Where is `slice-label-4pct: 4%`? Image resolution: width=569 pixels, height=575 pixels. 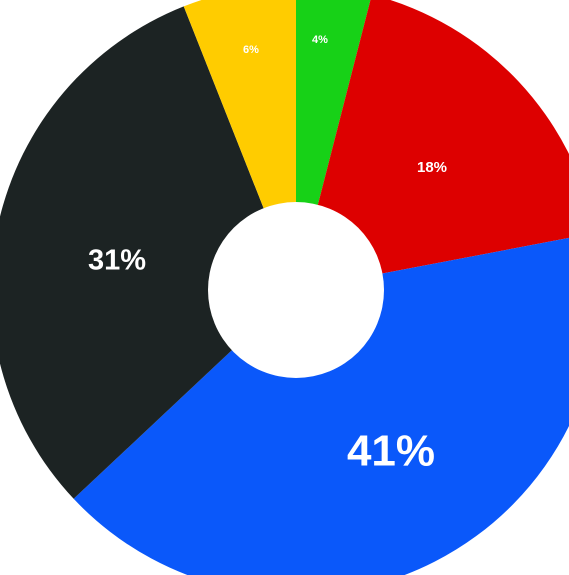 slice-label-4pct: 4% is located at coordinates (320, 40).